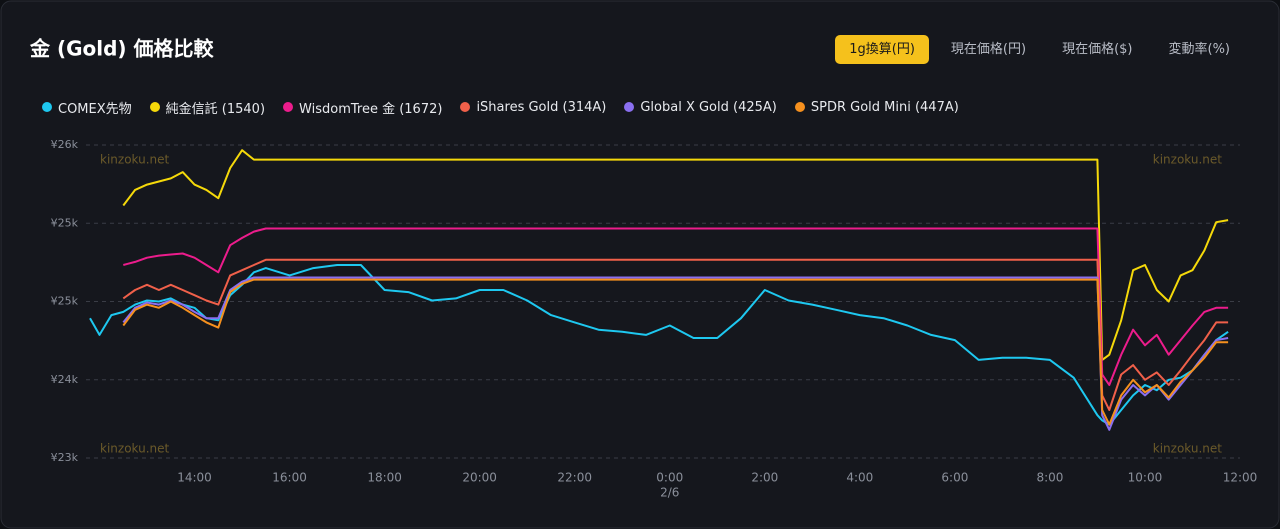 This screenshot has width=1280, height=529. I want to click on toggle-button: 1g換算(円), so click(882, 49).